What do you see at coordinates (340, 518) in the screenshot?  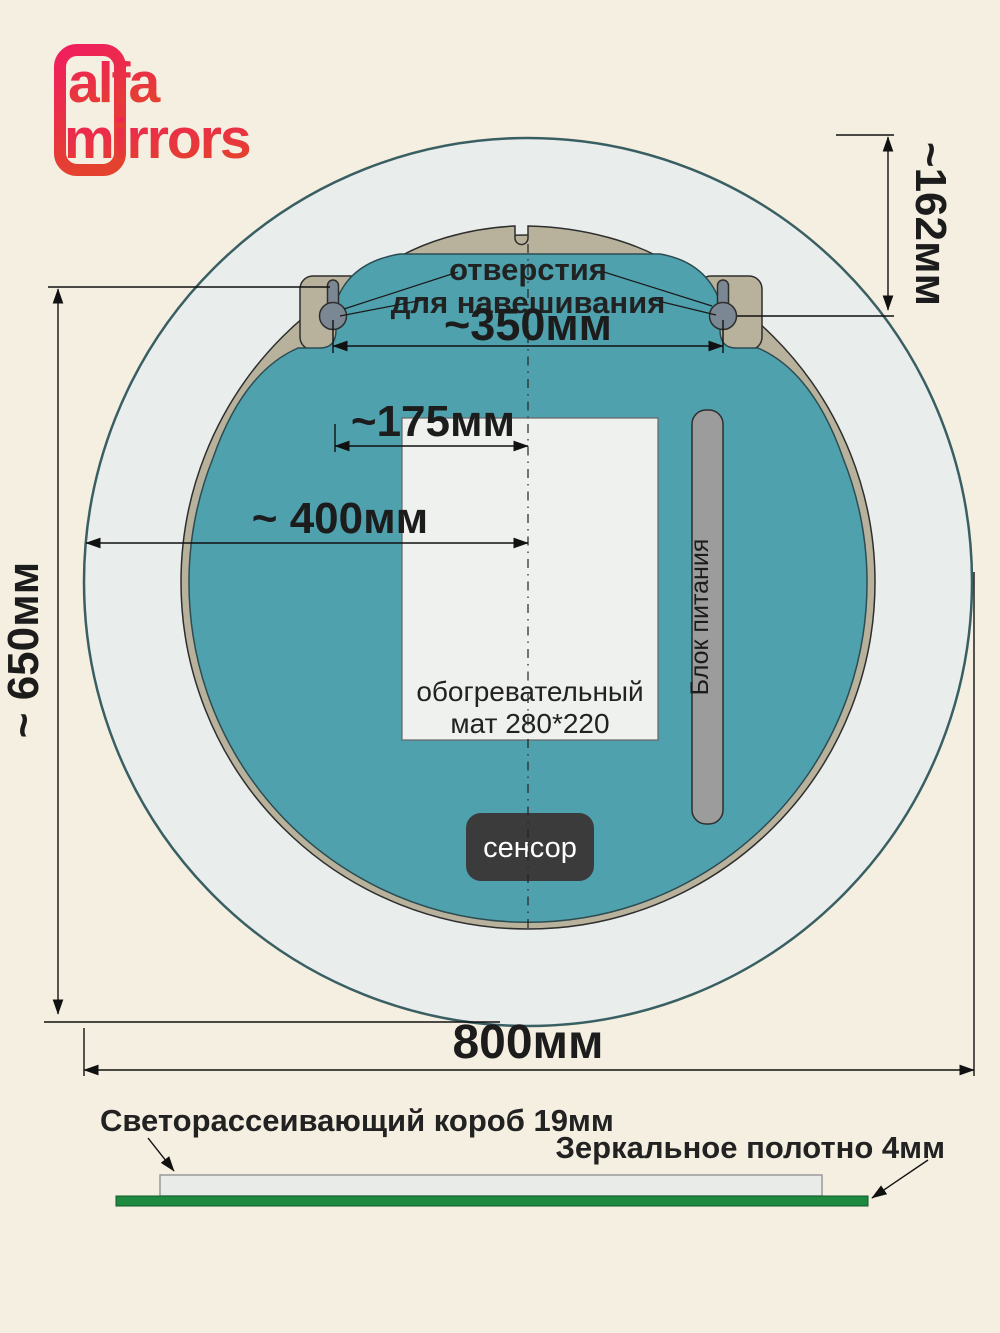 I see `dim-radius: ~ 400мм` at bounding box center [340, 518].